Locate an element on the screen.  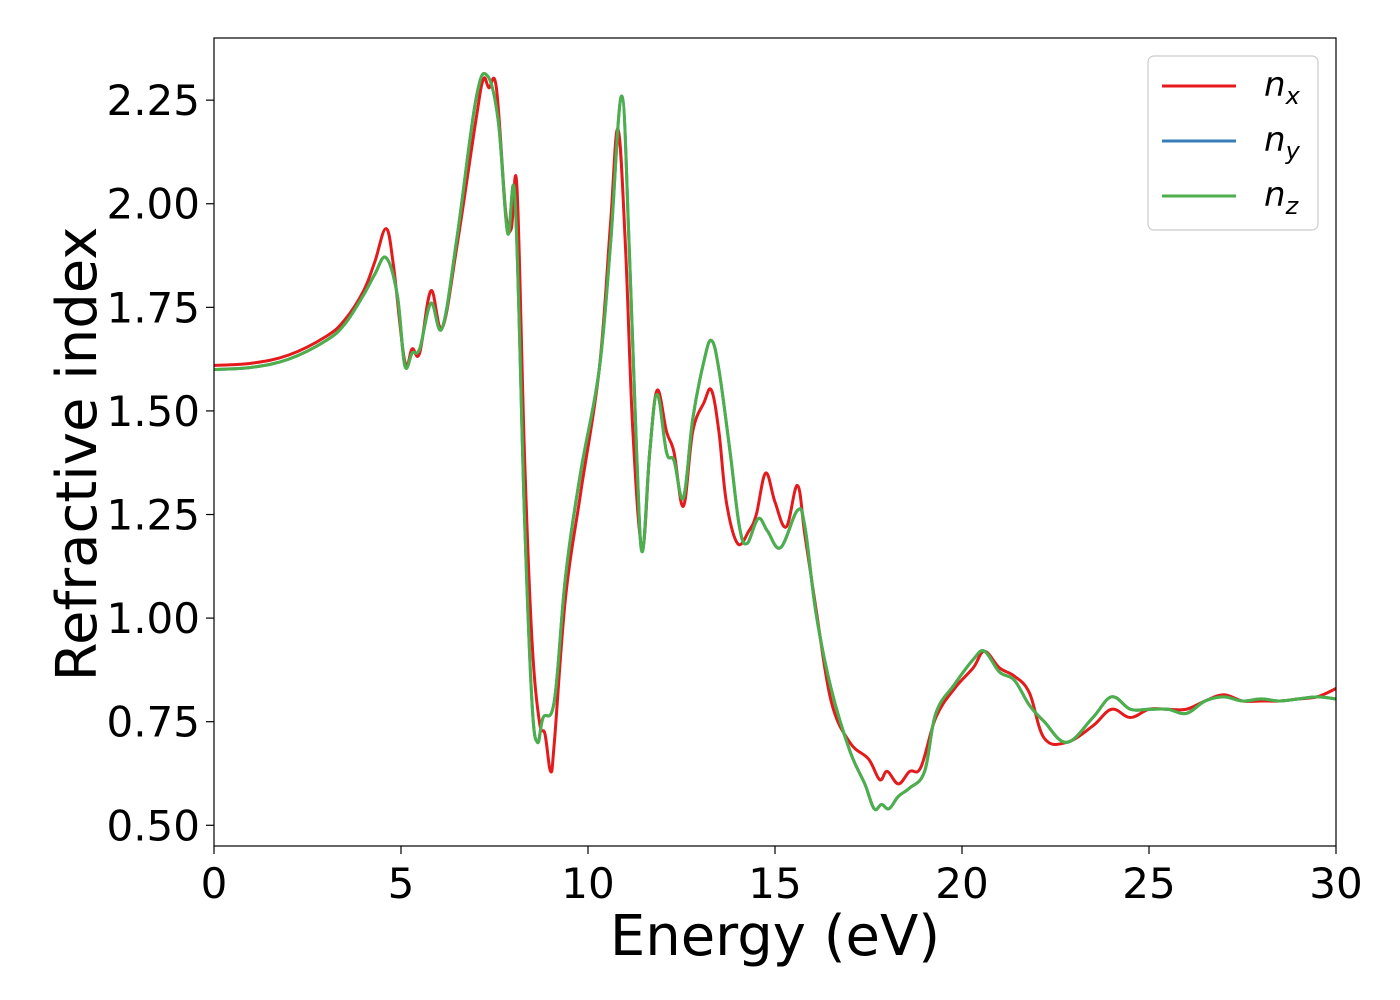
y-axis-ticks: 0.50 0.75 1.00 1.25 1.50 1.75 2.00 2.25 is located at coordinates (160, 463).